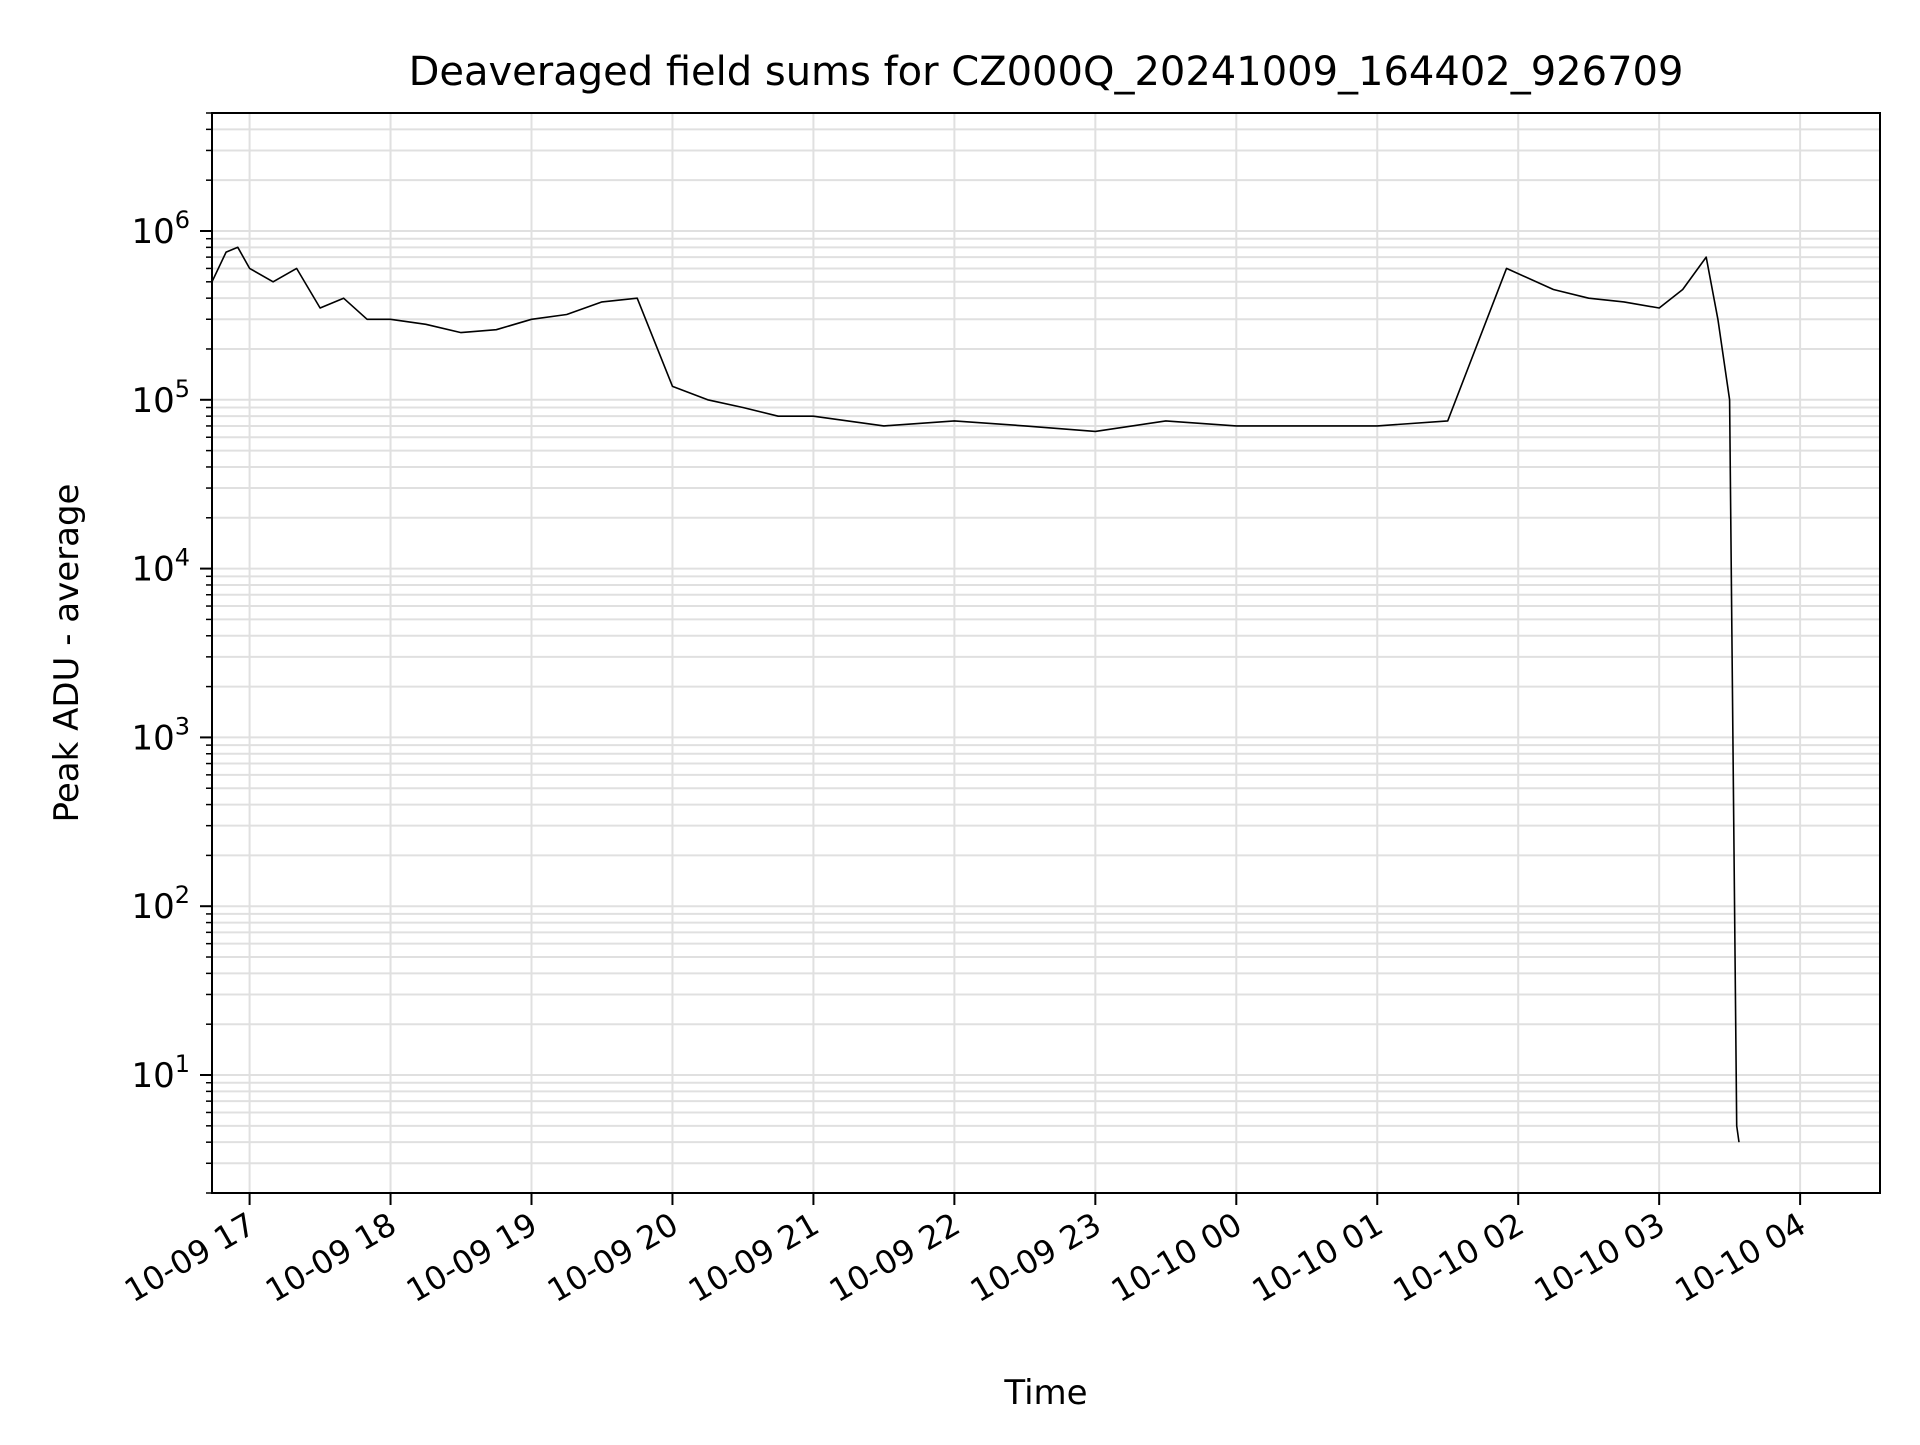 Image resolution: width=1920 pixels, height=1445 pixels. Describe the element at coordinates (160, 904) in the screenshot. I see `y-tick-label: 10²` at that location.